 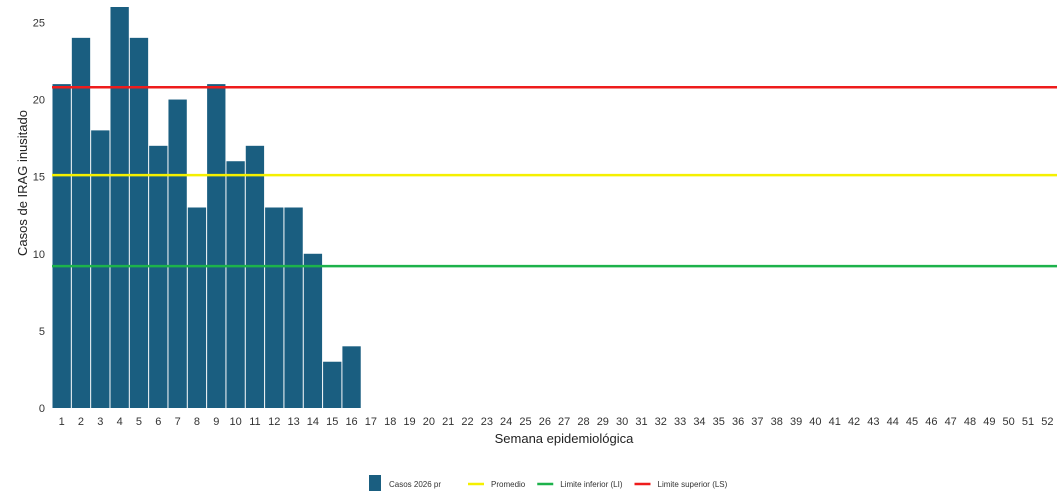 What do you see at coordinates (565, 438) in the screenshot?
I see `x-axis-title: Semana epidemiológica` at bounding box center [565, 438].